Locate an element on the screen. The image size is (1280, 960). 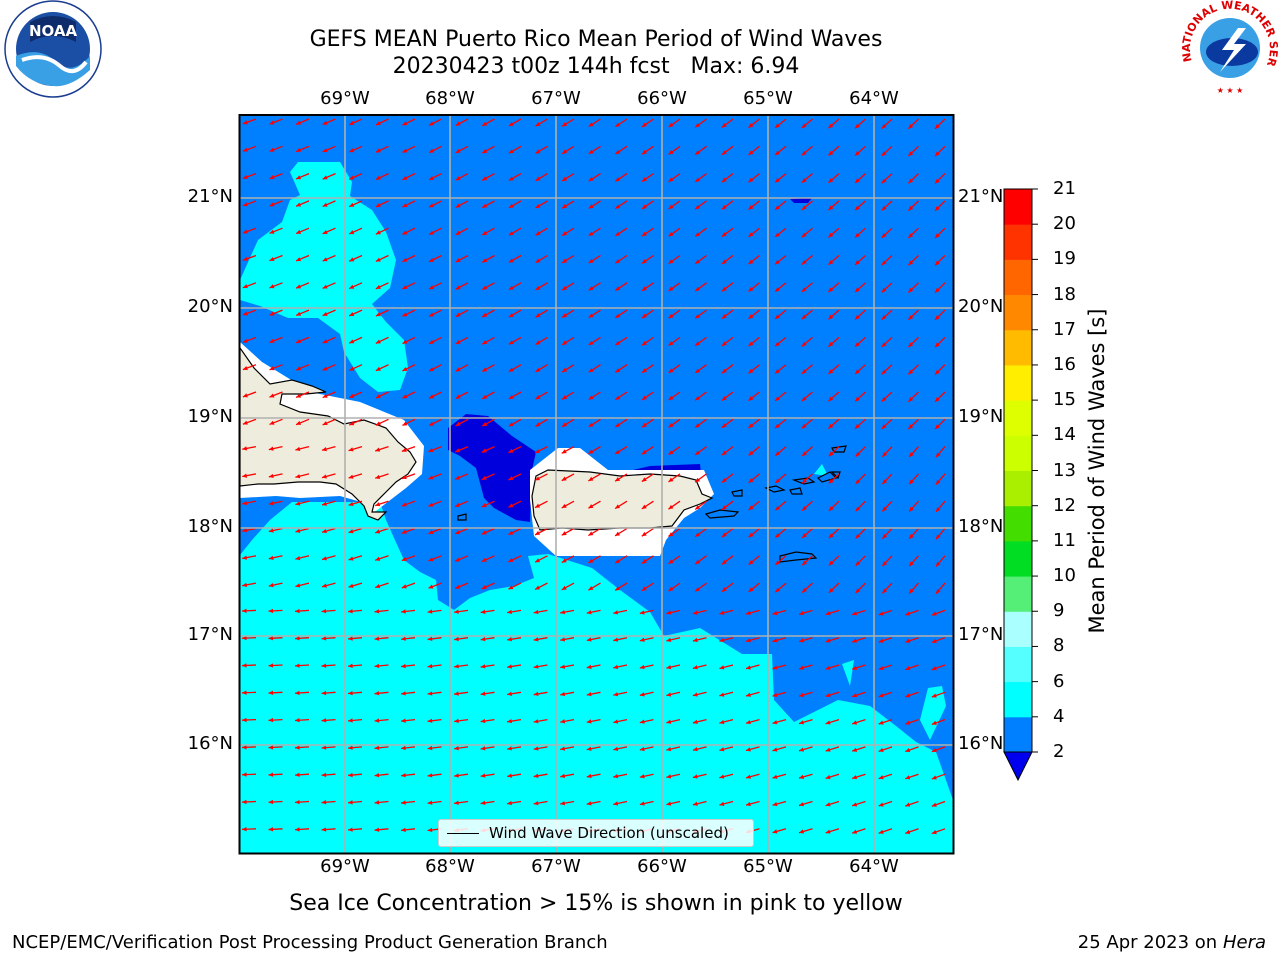
nws-logo-text: NATIONAL WEATHER SERVICE is located at coordinates (640, 34).